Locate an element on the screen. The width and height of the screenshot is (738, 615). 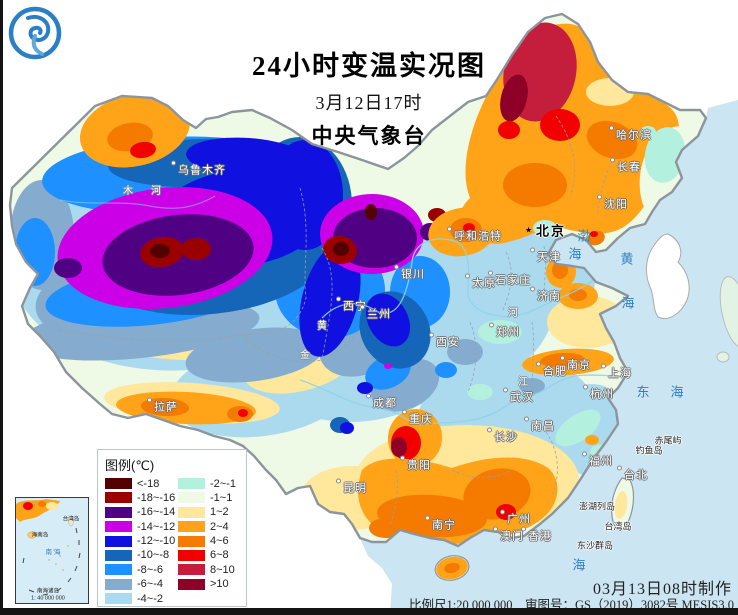
legend-label: 2~4 is located at coordinates (219, 526).